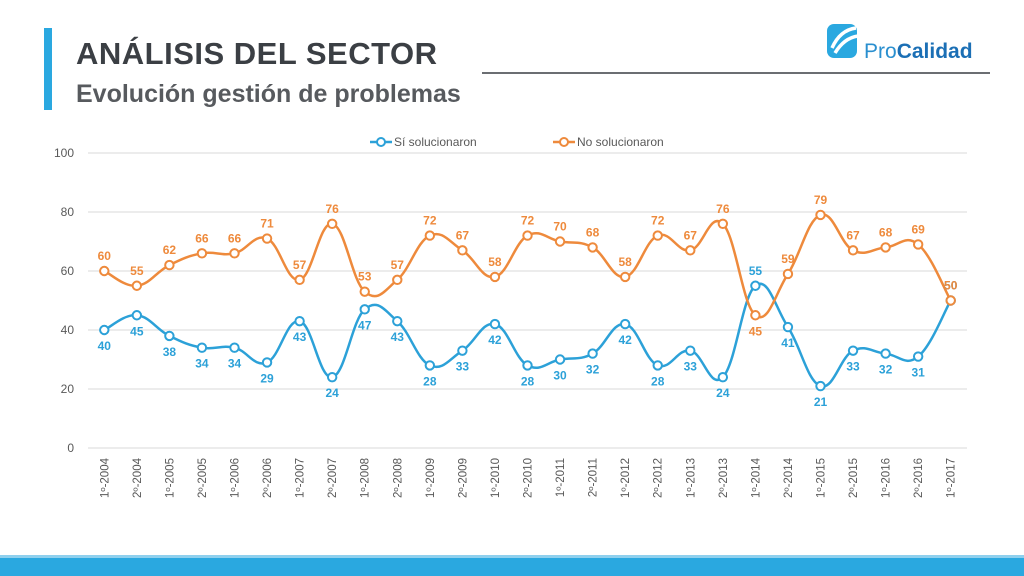 This screenshot has width=1024, height=576. What do you see at coordinates (625, 262) in the screenshot?
I see `data-label: 58` at bounding box center [625, 262].